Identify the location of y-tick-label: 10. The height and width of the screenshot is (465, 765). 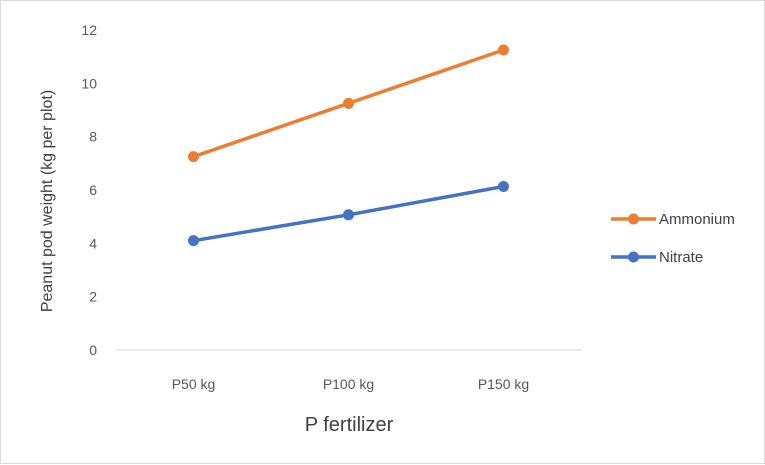
(89, 83).